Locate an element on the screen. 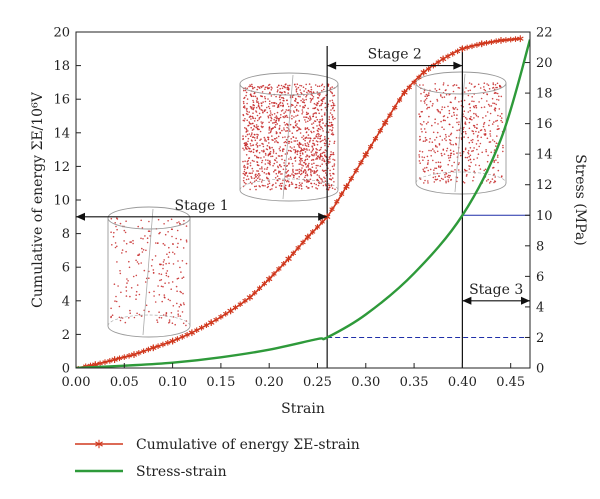 This screenshot has height=499, width=600. x-tick-label: 0.15 is located at coordinates (220, 382).